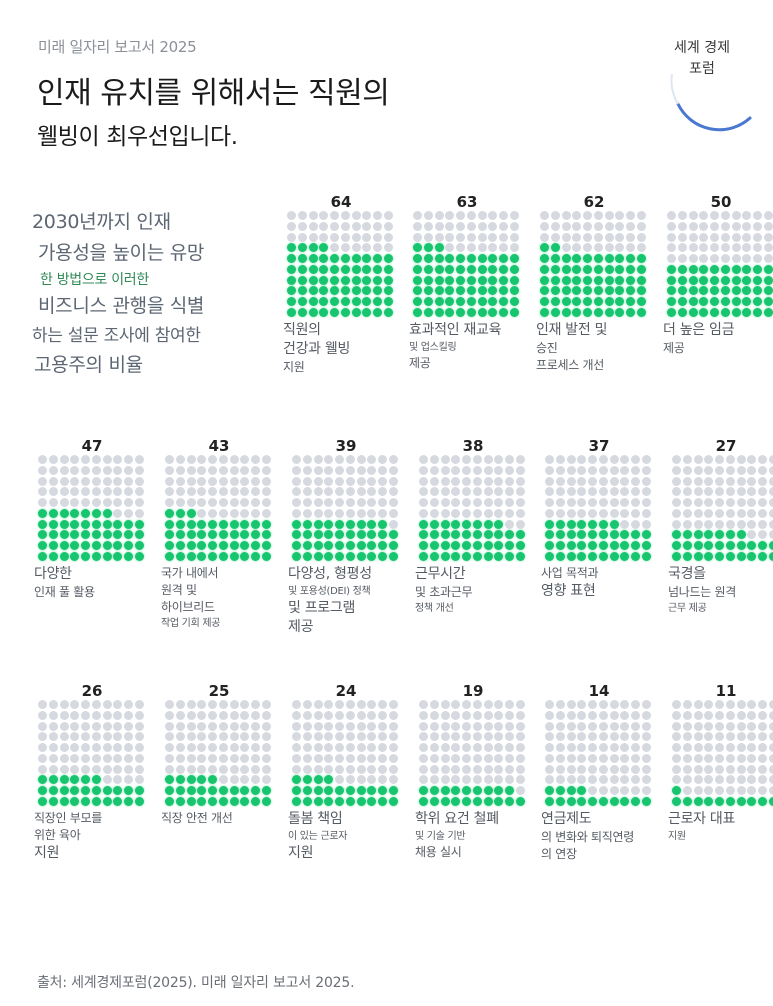  What do you see at coordinates (702, 69) in the screenshot?
I see `logo-text-line2: 포럼` at bounding box center [702, 69].